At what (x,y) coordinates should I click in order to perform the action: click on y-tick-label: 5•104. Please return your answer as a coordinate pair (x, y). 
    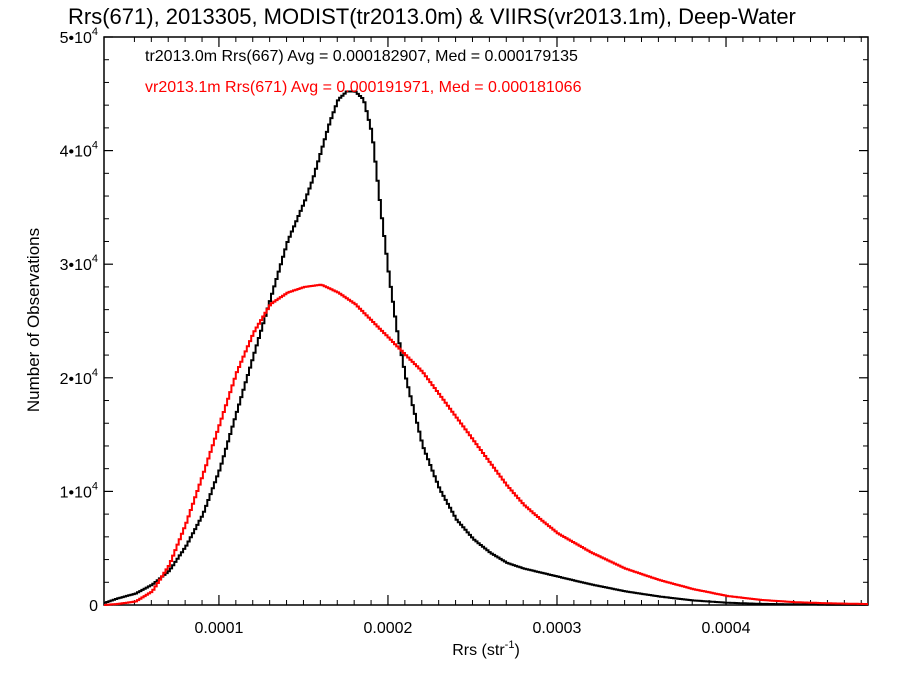
    Looking at the image, I should click on (79, 36).